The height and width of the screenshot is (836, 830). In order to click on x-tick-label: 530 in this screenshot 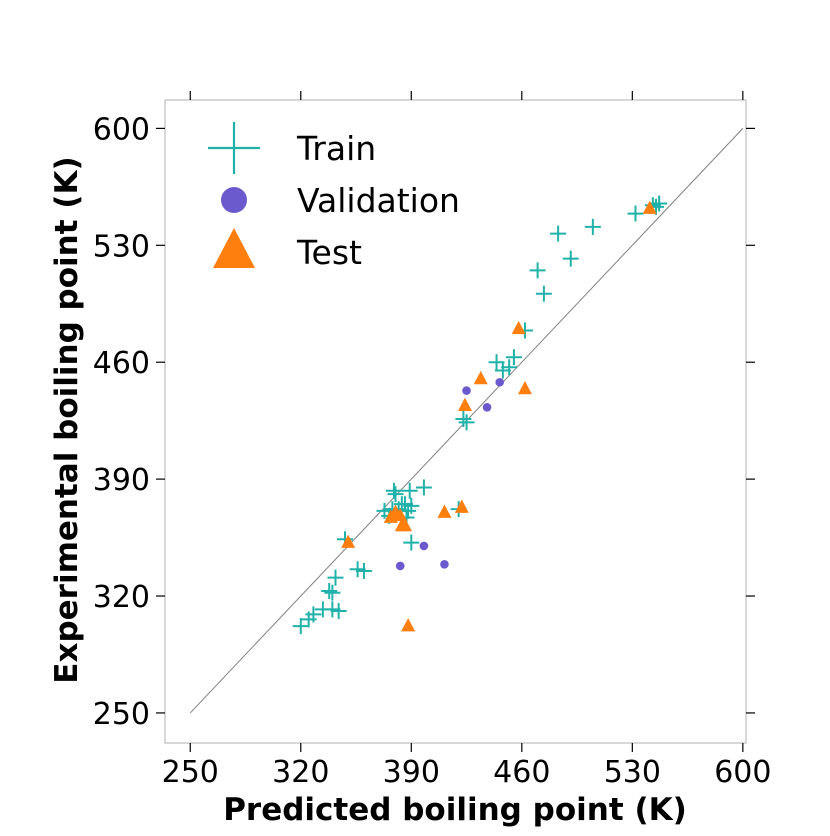, I will do `click(632, 772)`.